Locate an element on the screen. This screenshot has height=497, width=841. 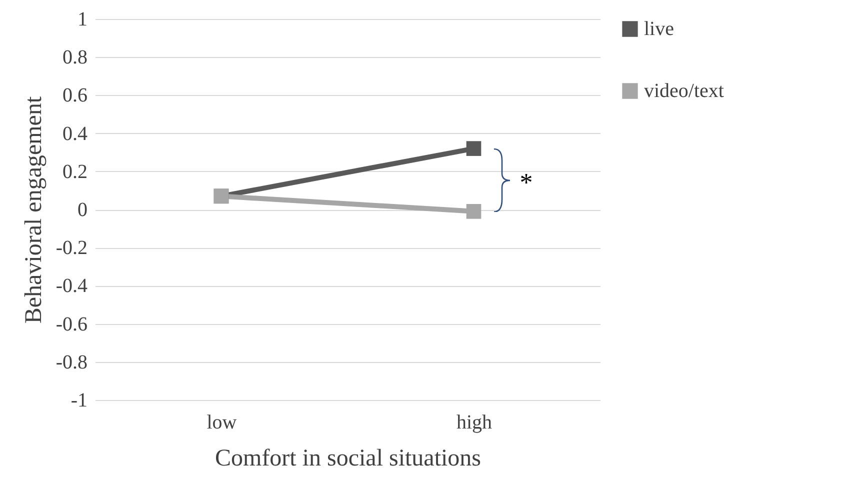
legend-label: live is located at coordinates (659, 29).